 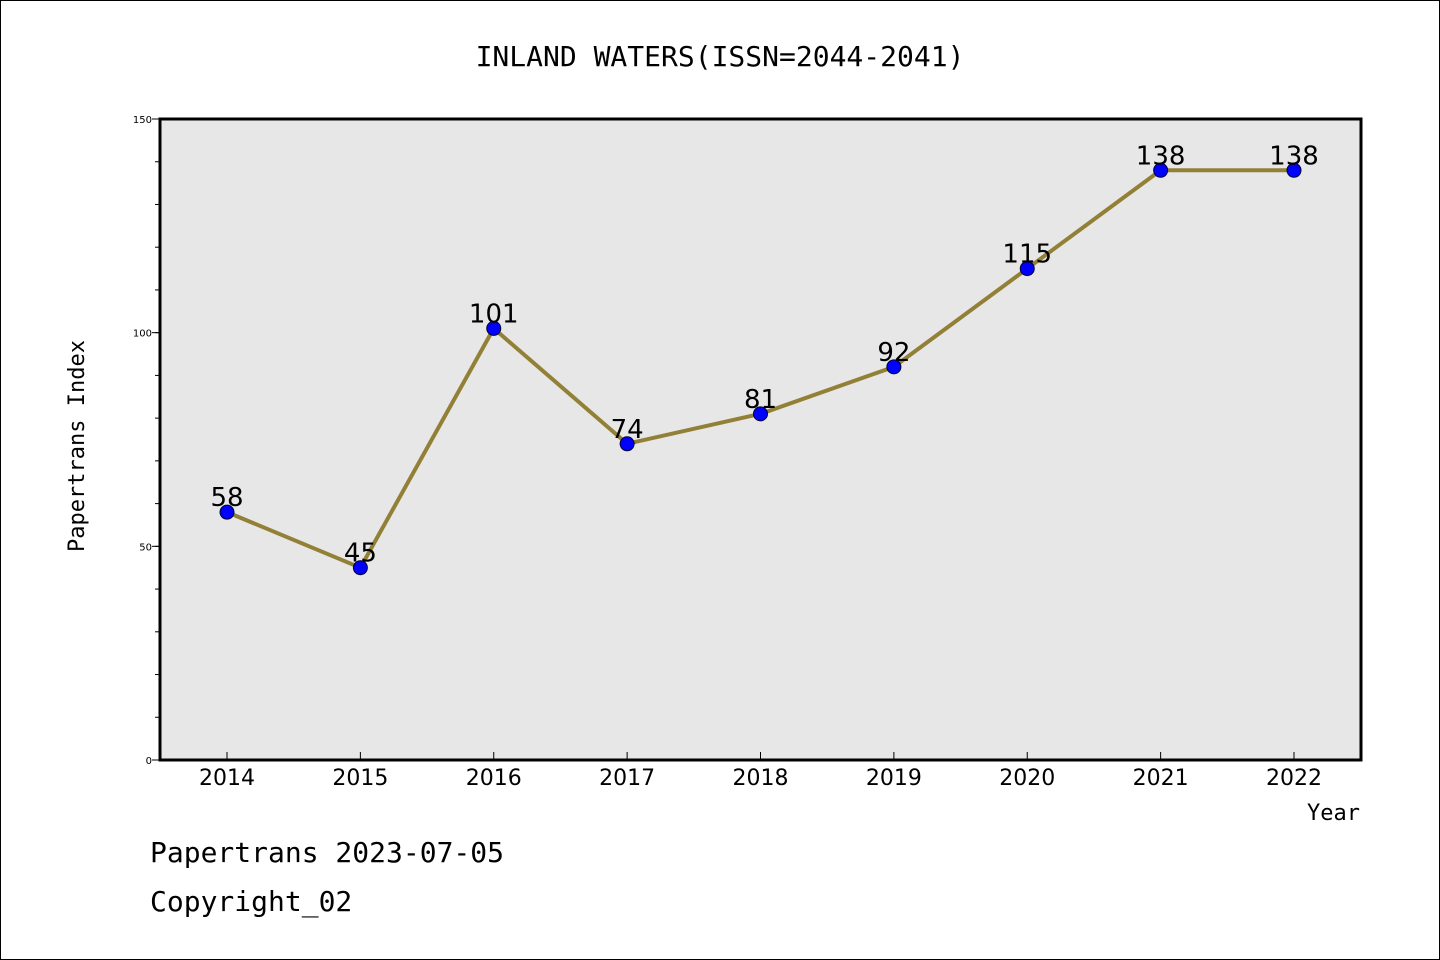 What do you see at coordinates (360, 554) in the screenshot?
I see `data-label: 45` at bounding box center [360, 554].